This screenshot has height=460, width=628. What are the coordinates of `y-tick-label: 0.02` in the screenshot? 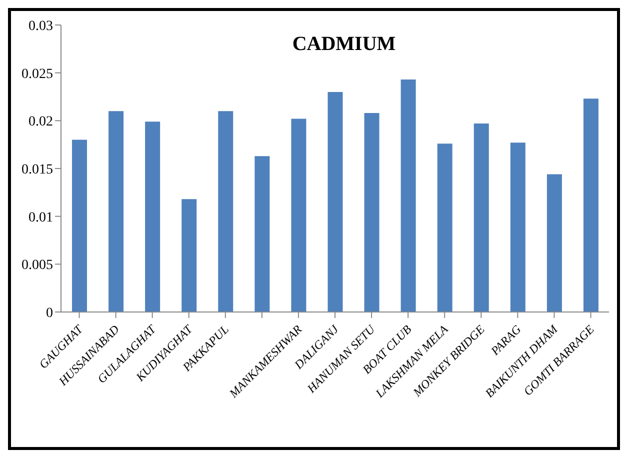 It's located at (40, 122).